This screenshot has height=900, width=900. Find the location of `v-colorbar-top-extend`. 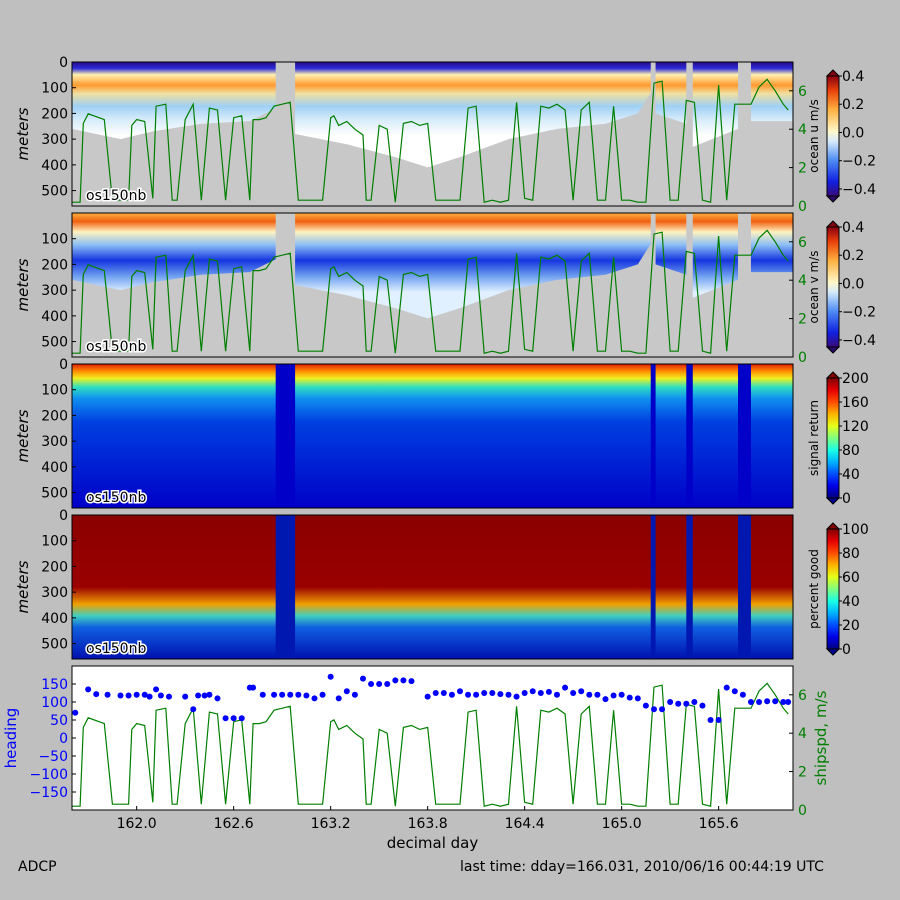

v-colorbar-top-extend is located at coordinates (833, 224).